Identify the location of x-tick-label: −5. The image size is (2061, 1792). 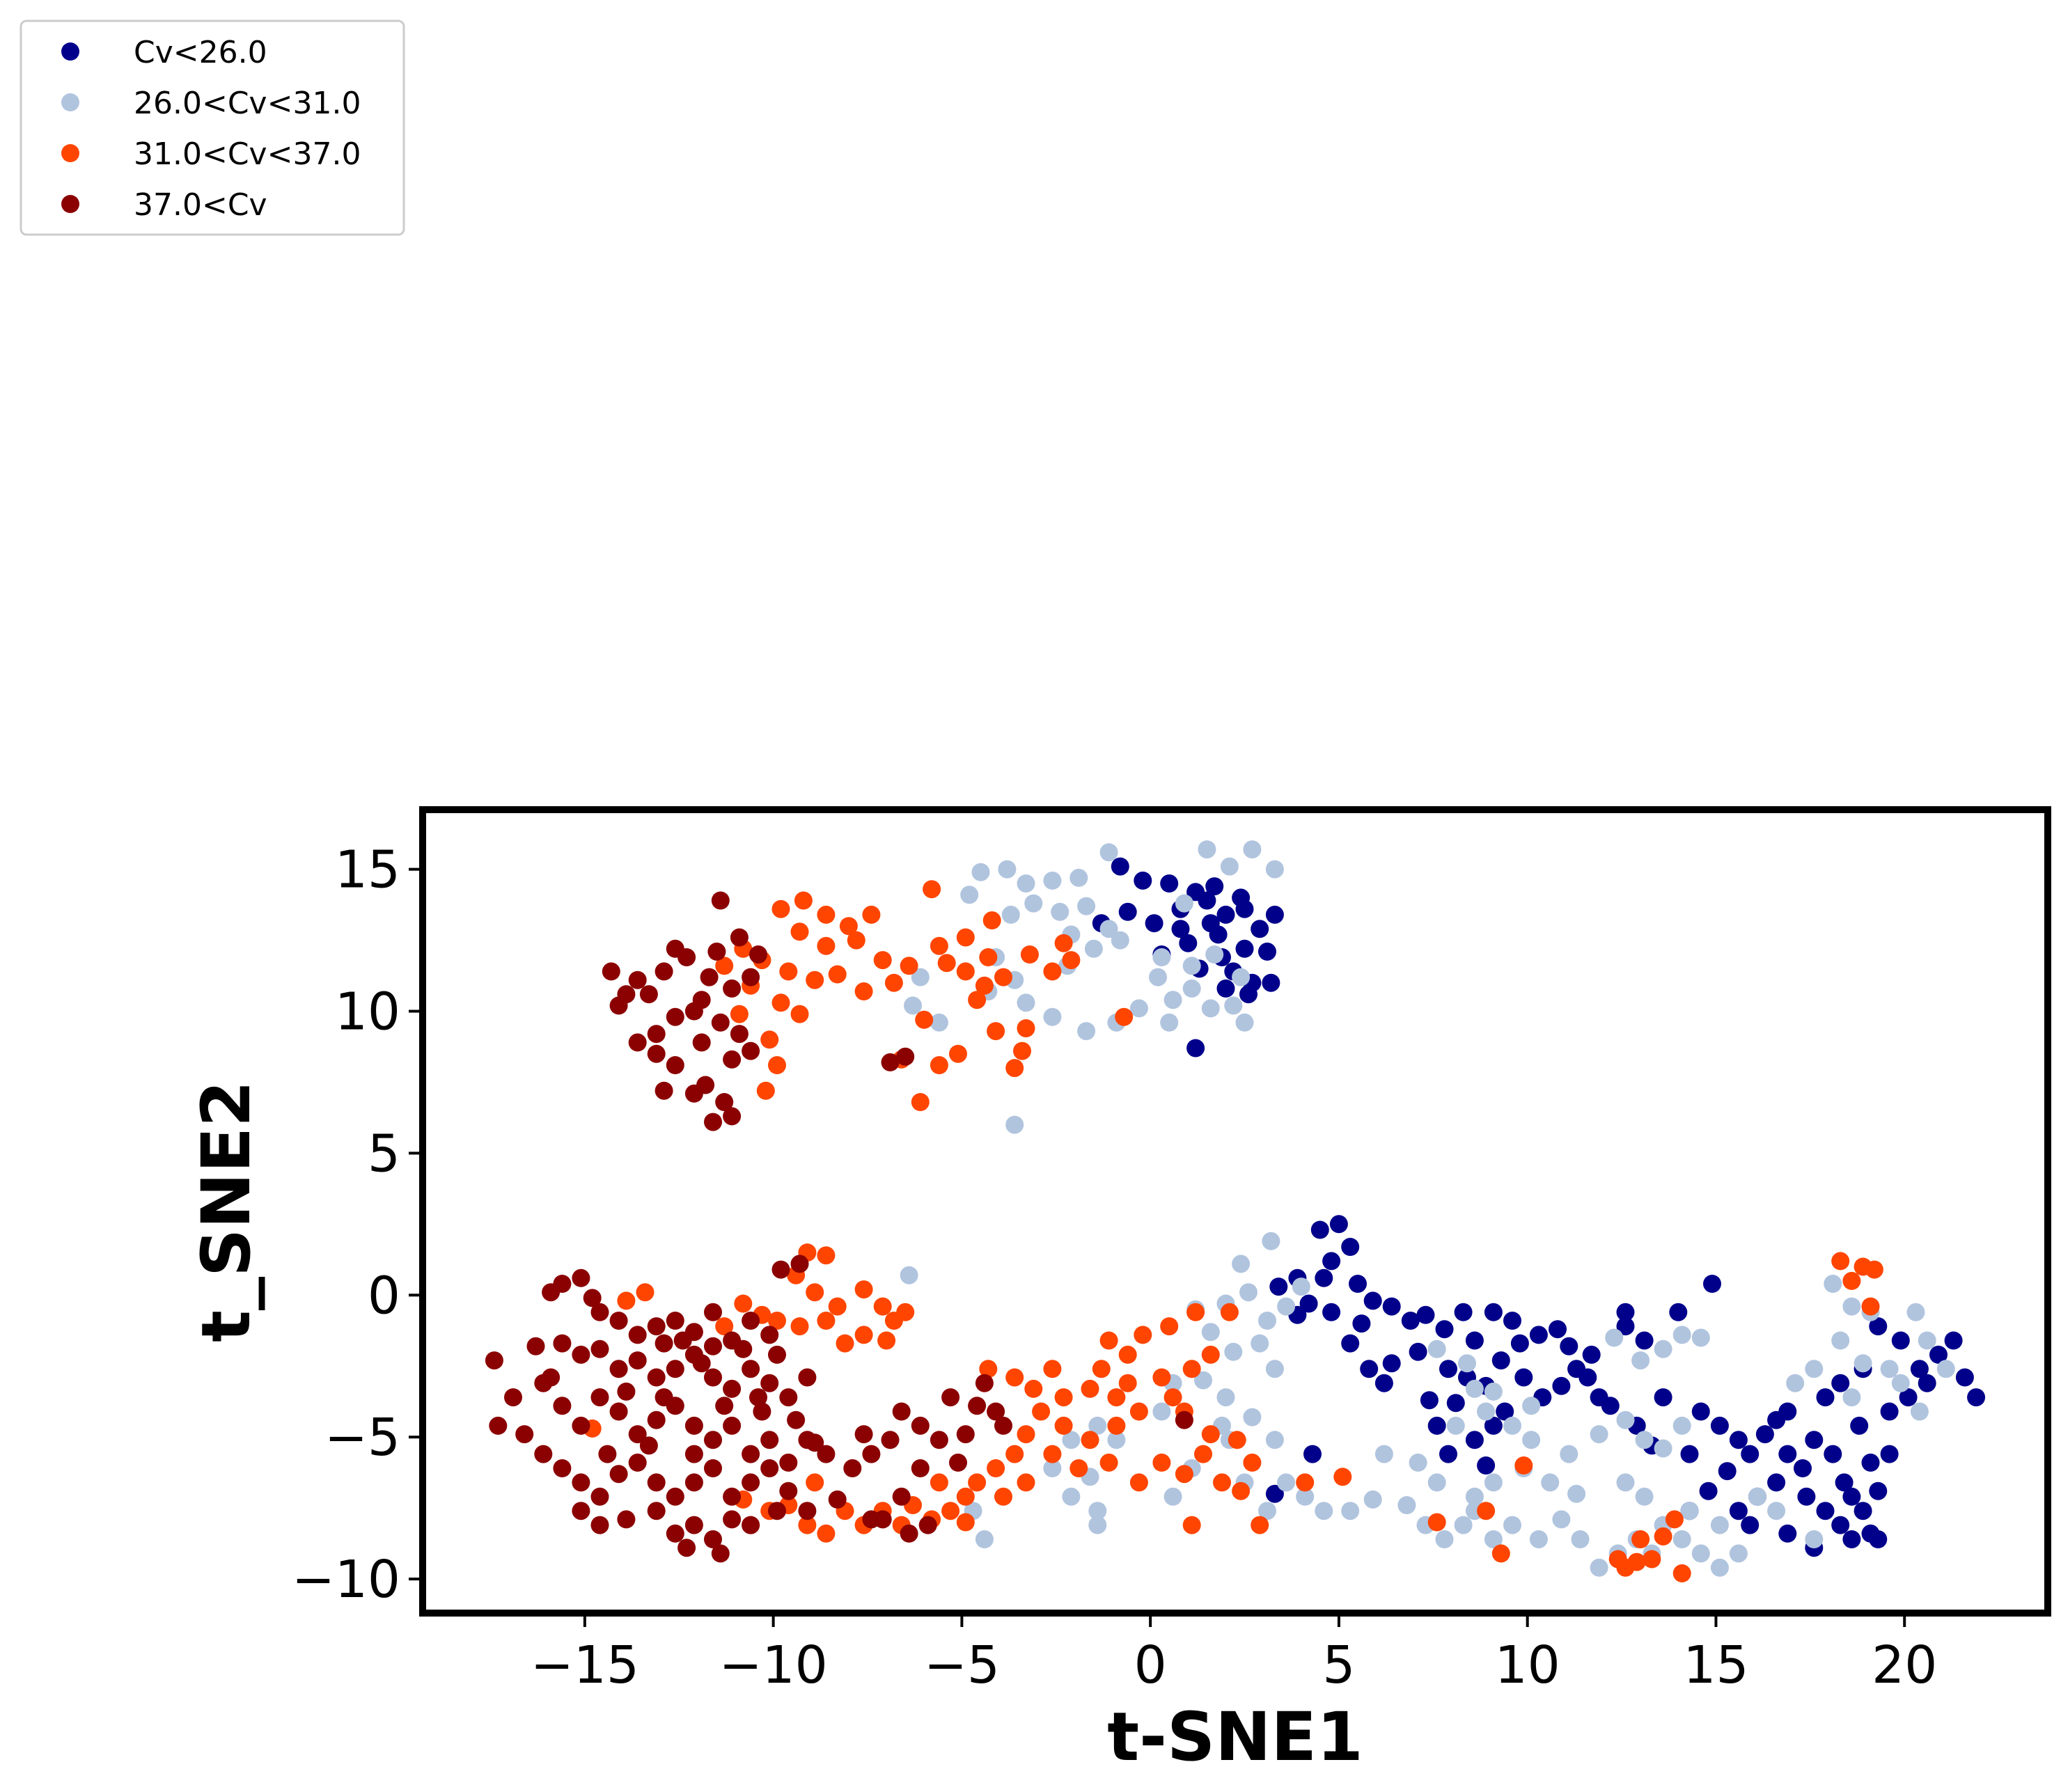
(962, 1665).